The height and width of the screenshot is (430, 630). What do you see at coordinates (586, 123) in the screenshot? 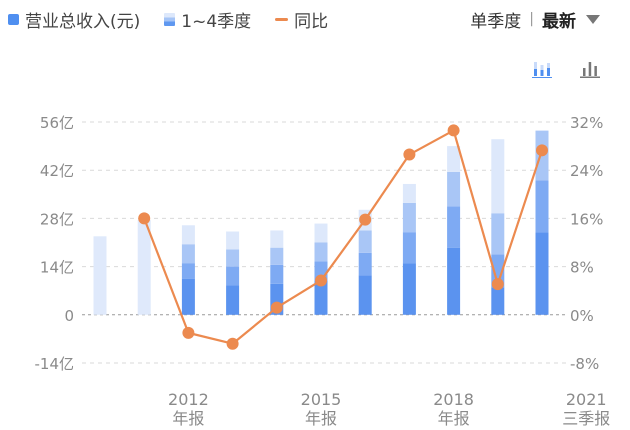
I see `right-tick-label: 32%` at bounding box center [586, 123].